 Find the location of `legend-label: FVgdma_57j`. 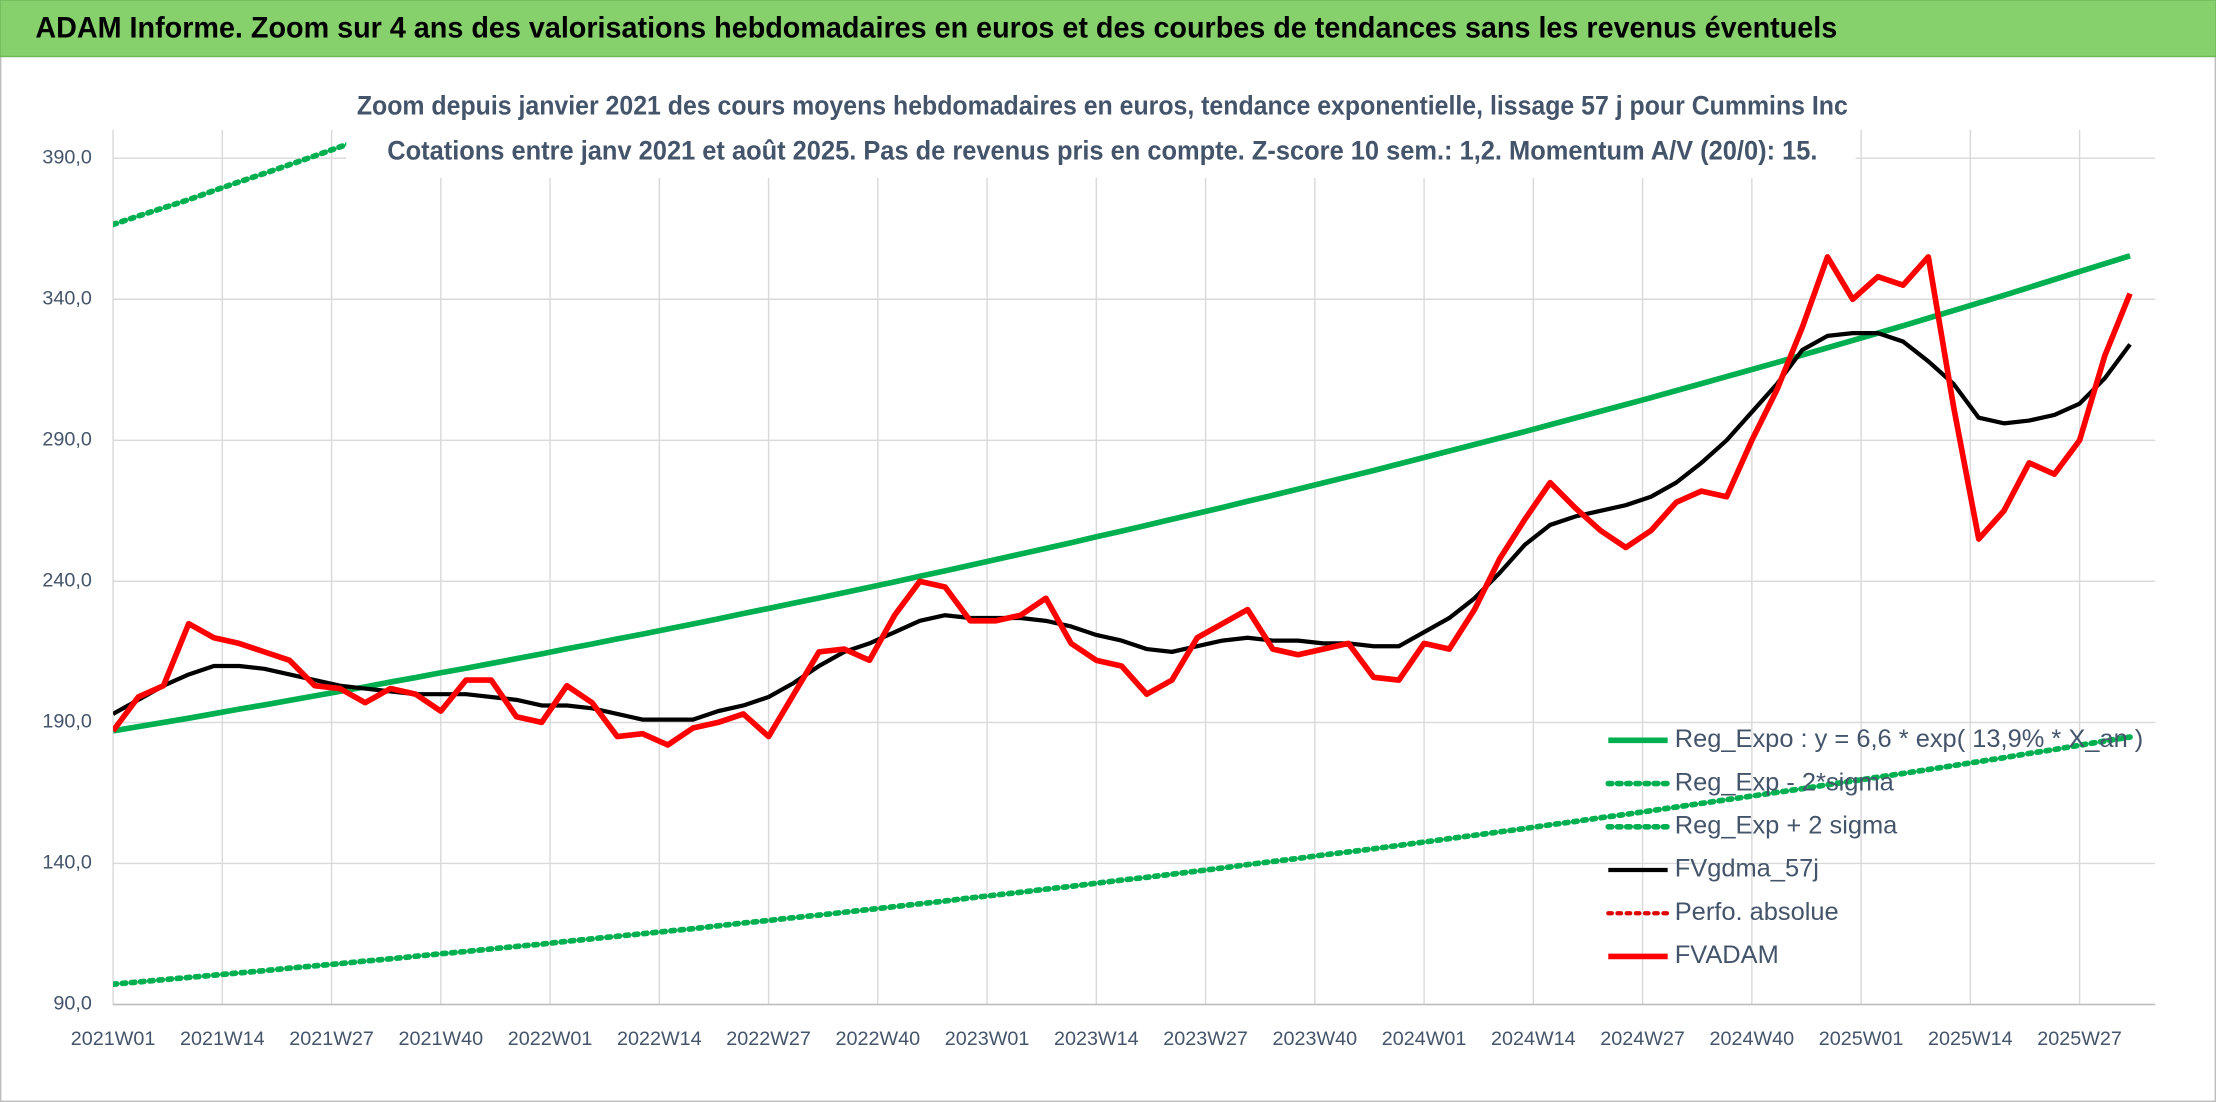

legend-label: FVgdma_57j is located at coordinates (1747, 869).